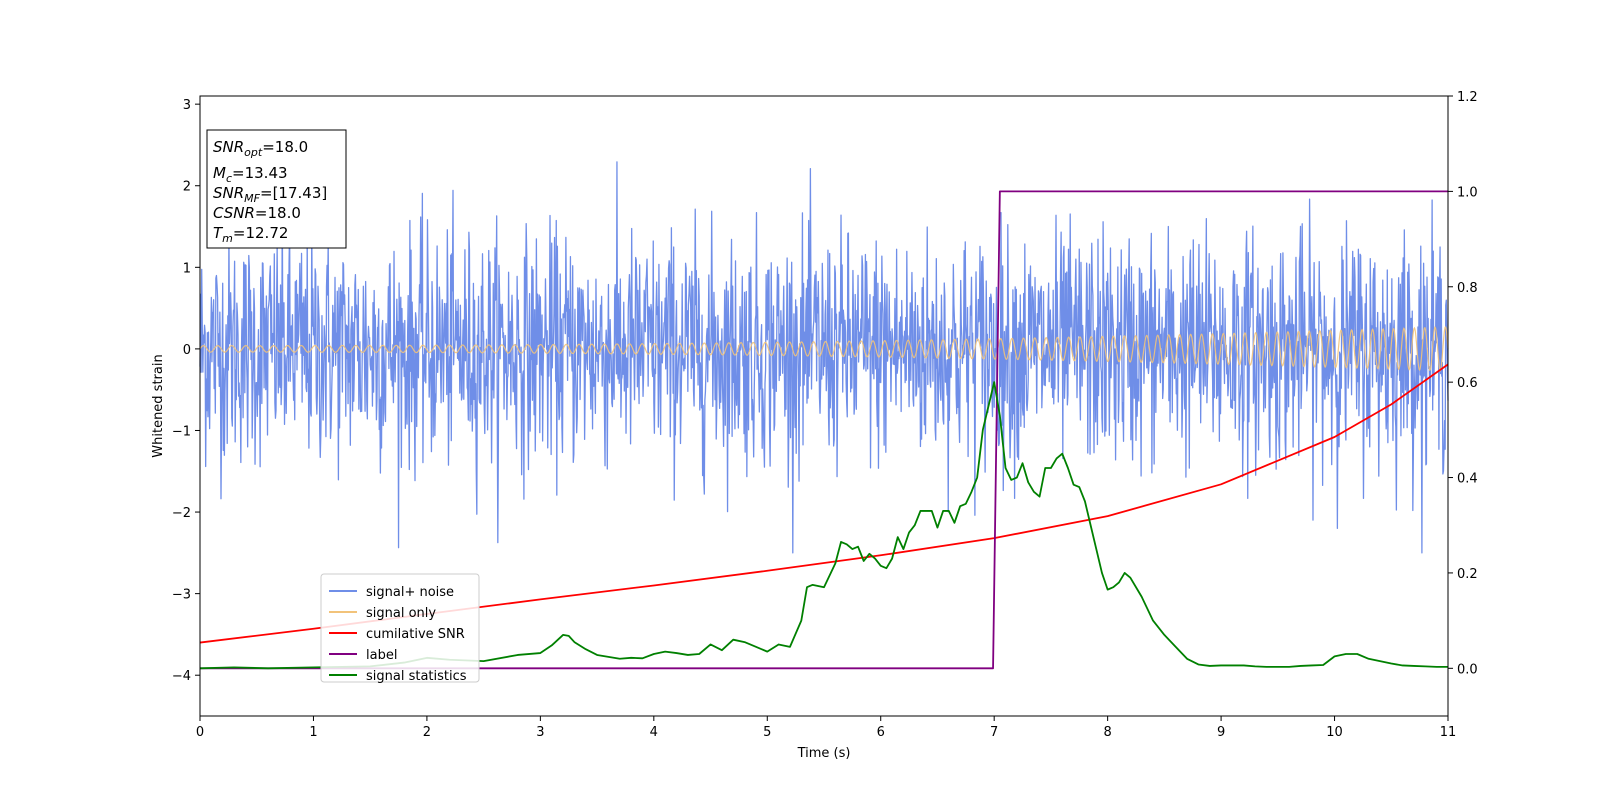 Image resolution: width=1600 pixels, height=800 pixels. Describe the element at coordinates (187, 105) in the screenshot. I see `y-tick-label-left: 3` at that location.